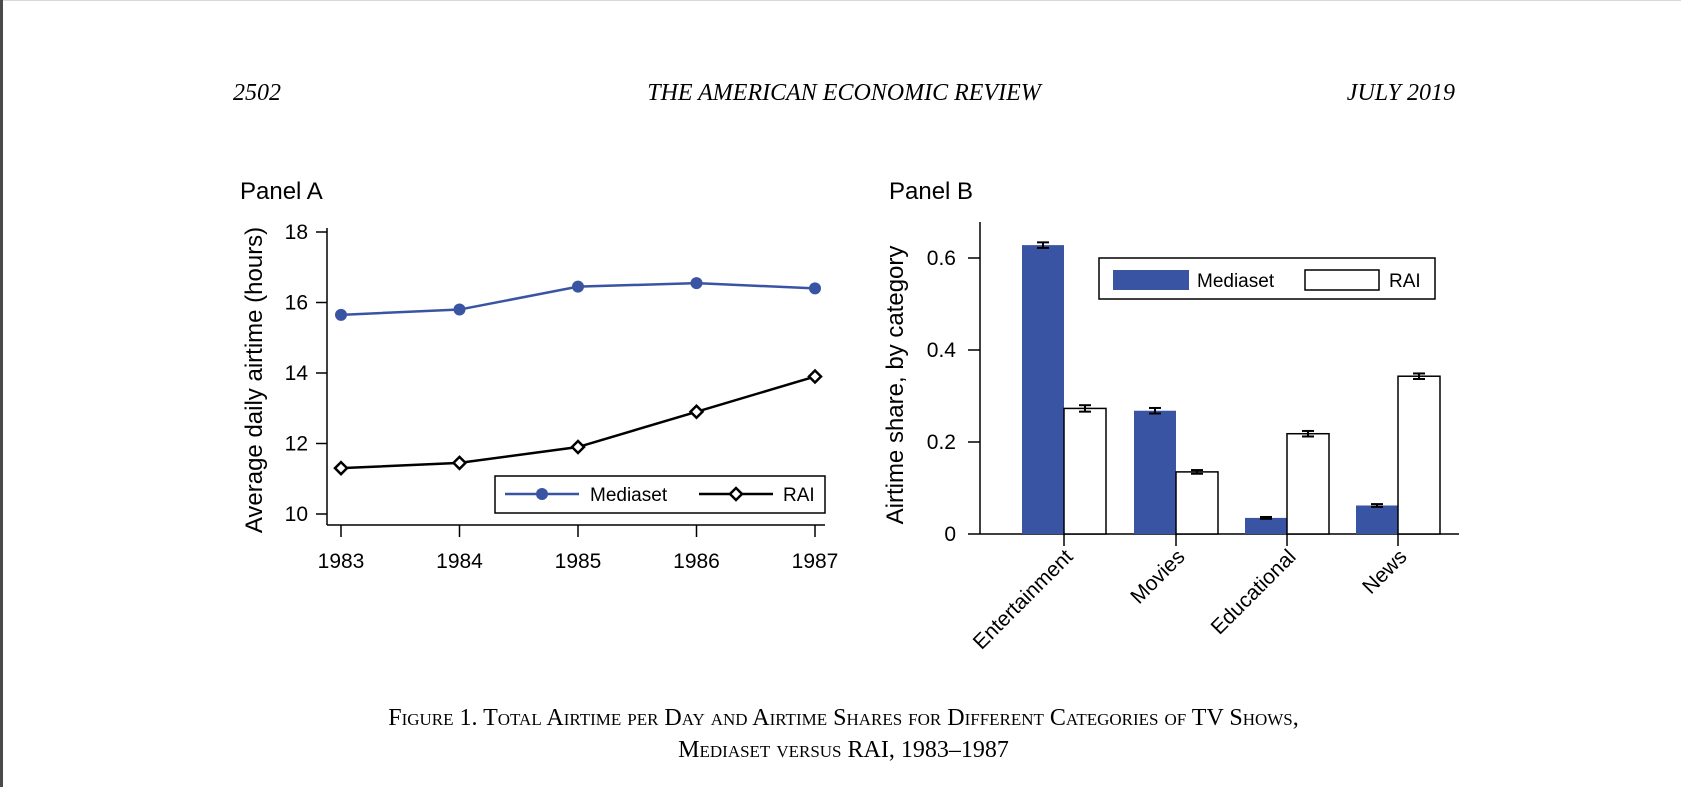 The image size is (1681, 787). Describe the element at coordinates (296, 514) in the screenshot. I see `y-tick-label: 10` at that location.